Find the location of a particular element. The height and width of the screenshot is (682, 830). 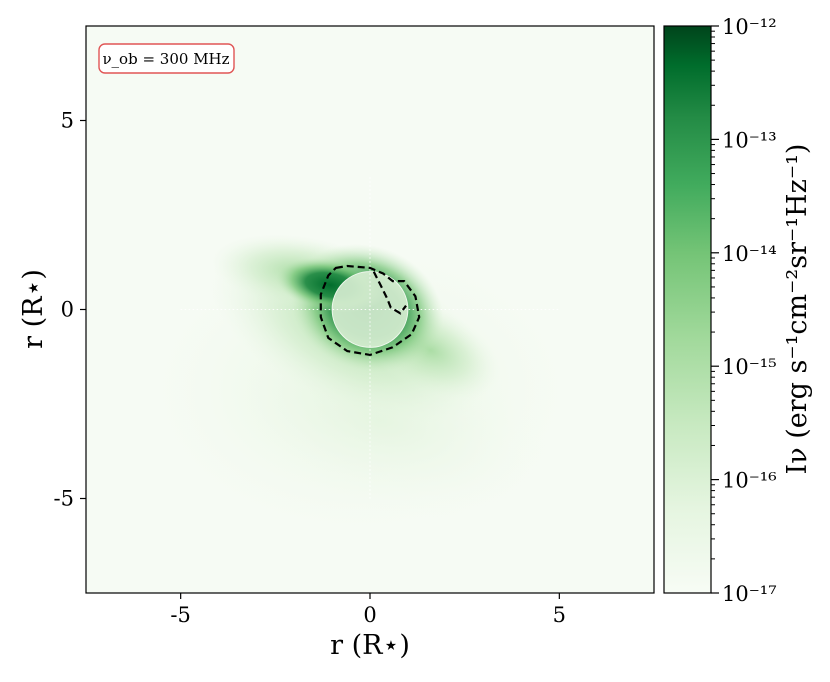

y-axis: -5 0 5 is located at coordinates (70, 310).